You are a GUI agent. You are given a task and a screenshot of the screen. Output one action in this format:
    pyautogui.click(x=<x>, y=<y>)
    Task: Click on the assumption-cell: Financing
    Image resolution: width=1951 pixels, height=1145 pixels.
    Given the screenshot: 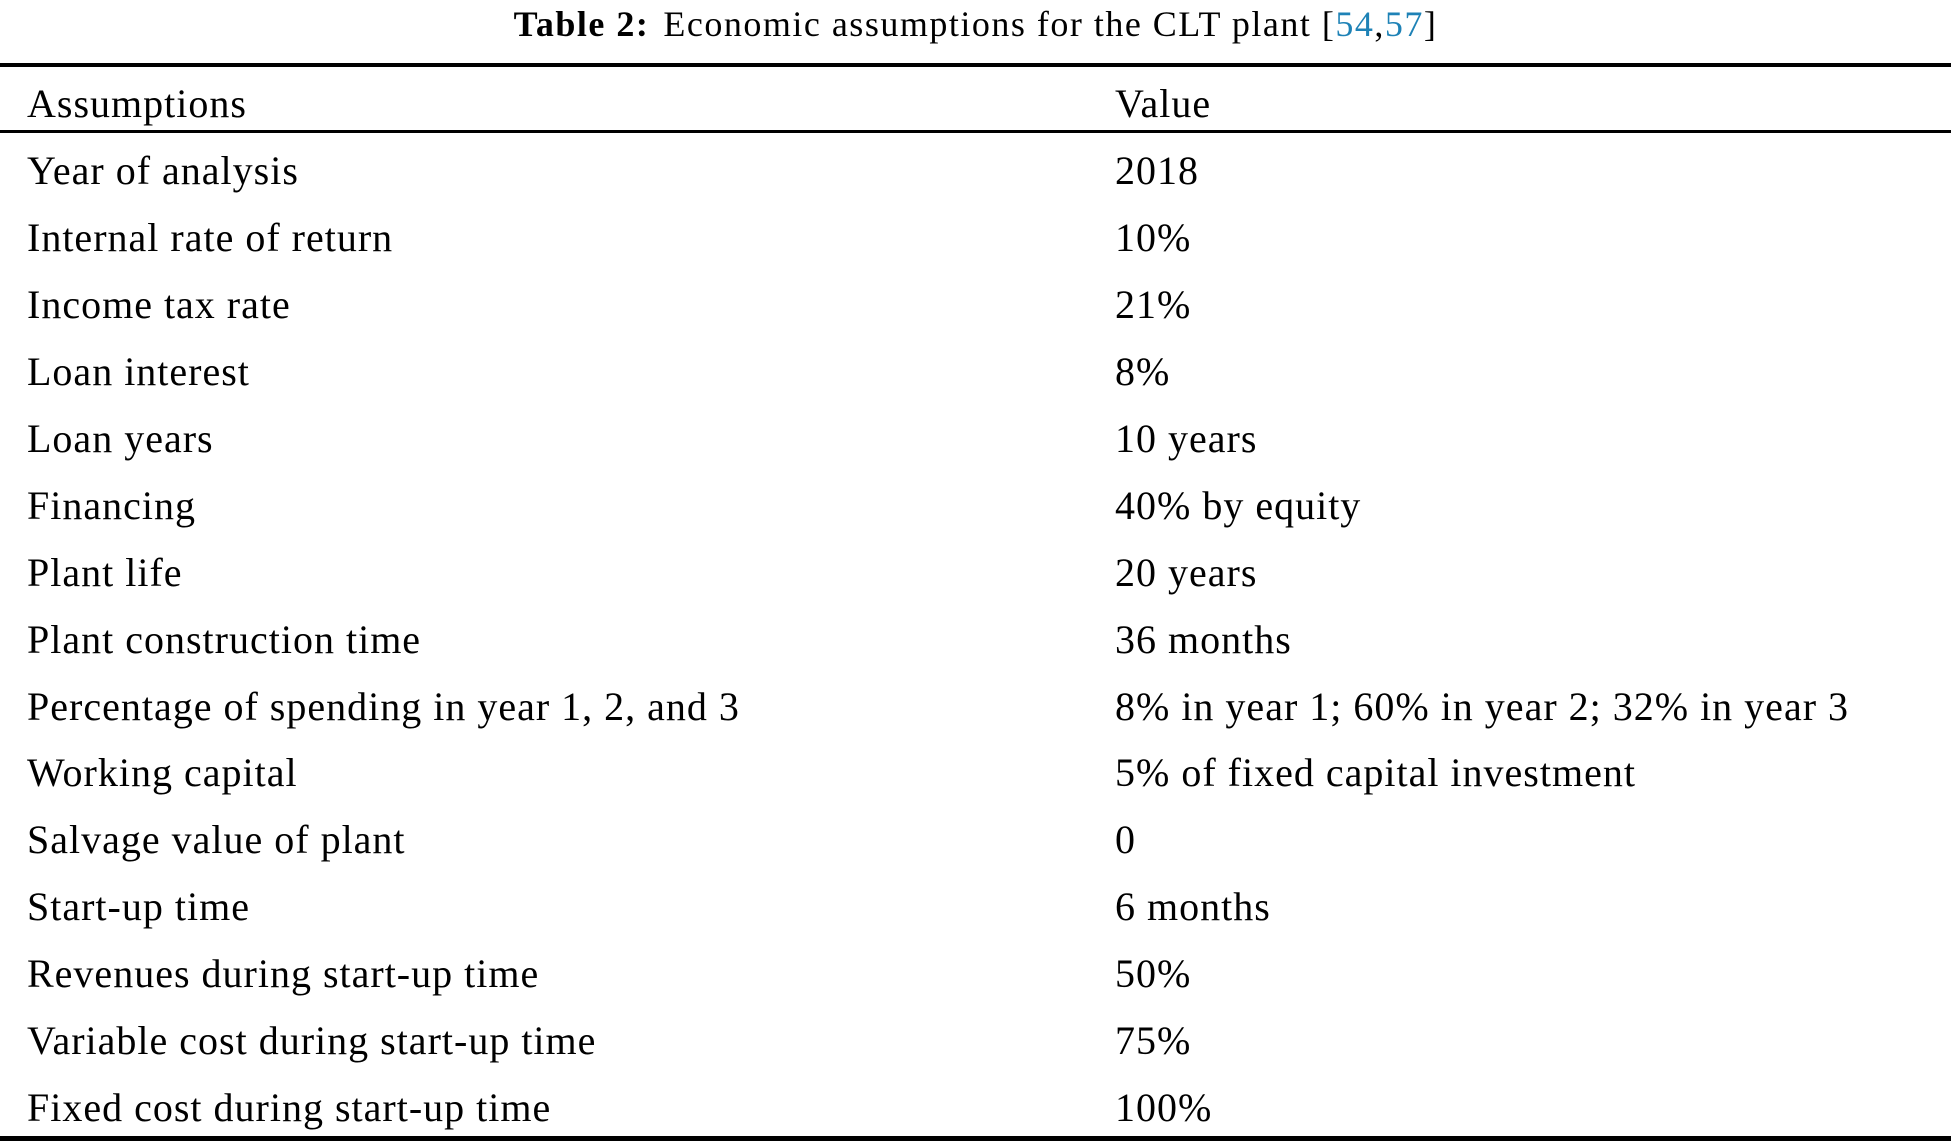 What is the action you would take?
    pyautogui.click(x=111, y=505)
    